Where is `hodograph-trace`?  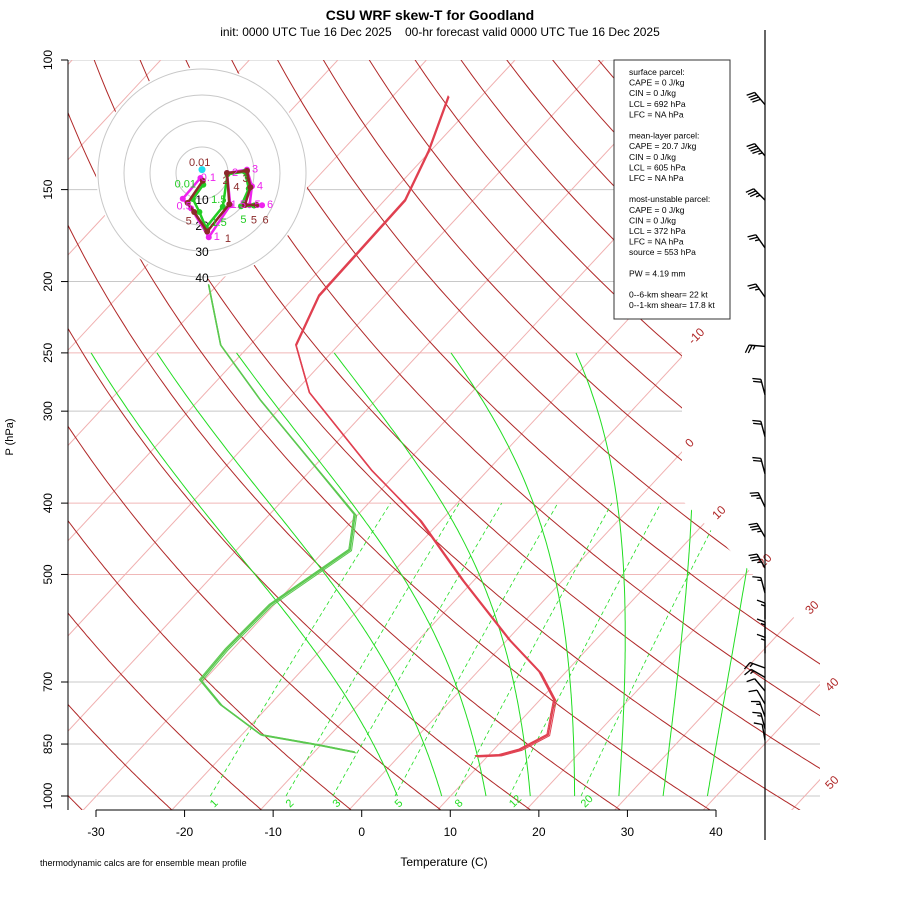
hodograph-trace is located at coordinates (221, 201).